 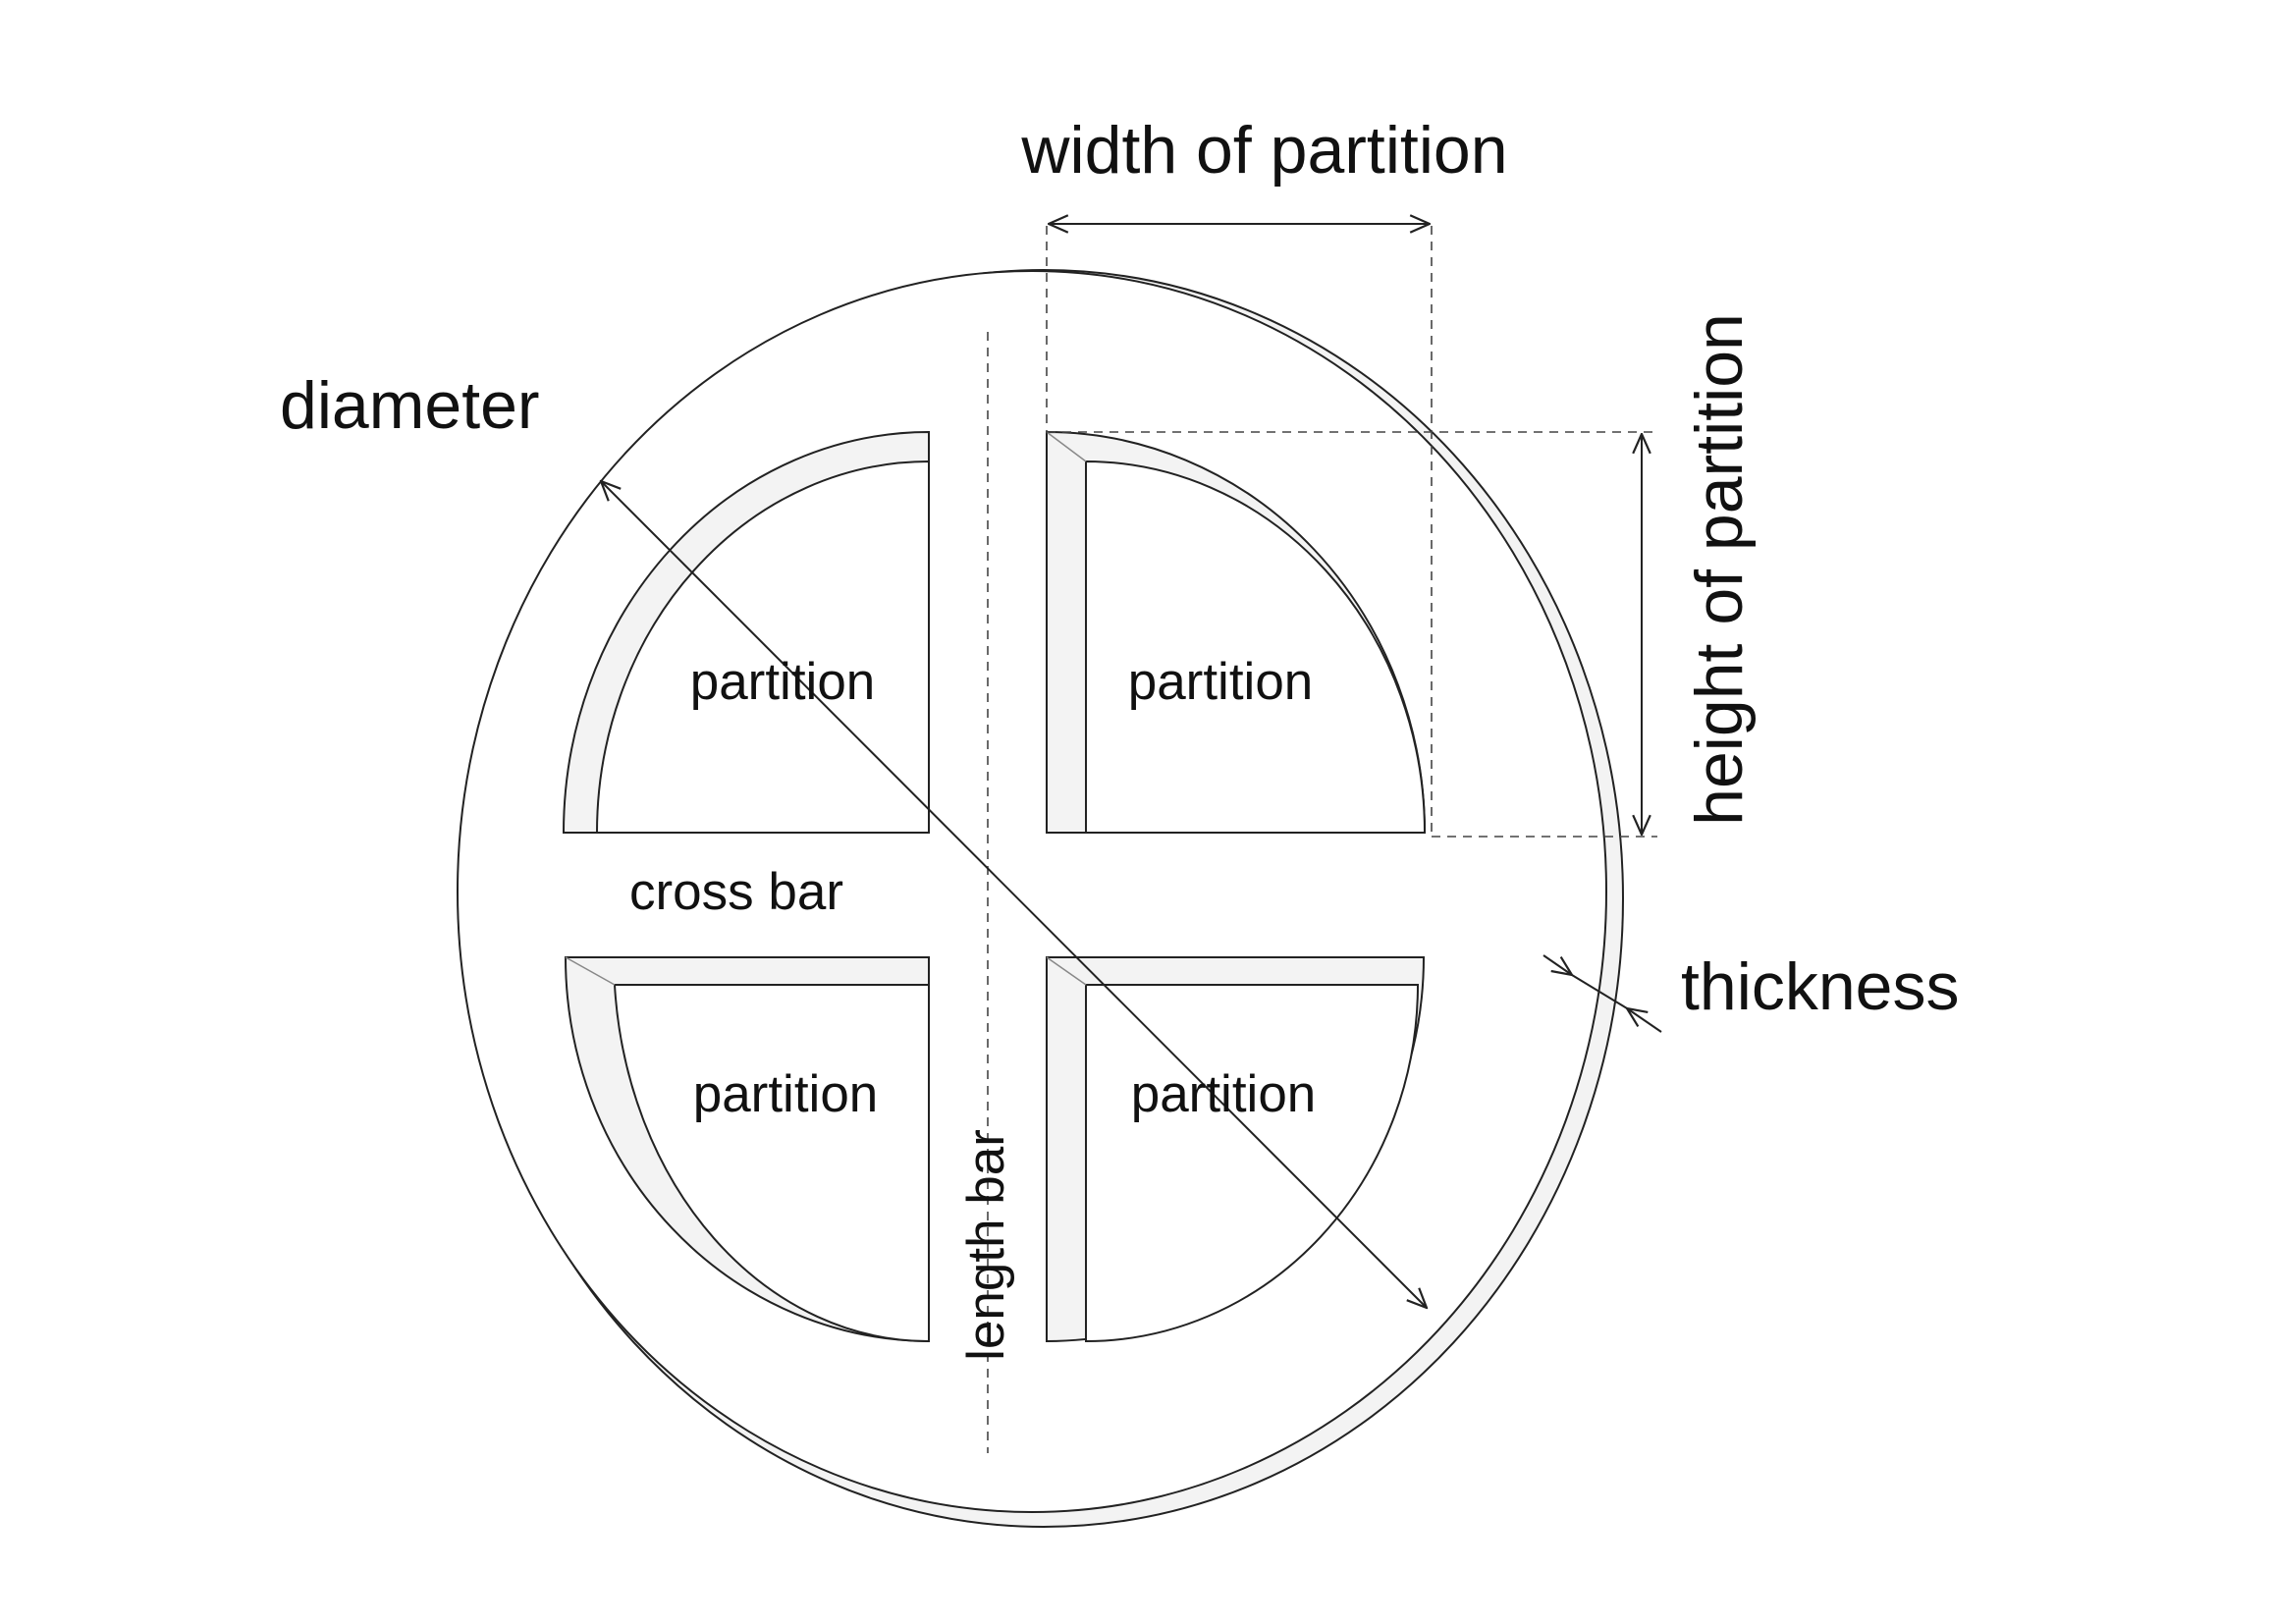 What do you see at coordinates (1719, 569) in the screenshot?
I see `height-of-partition-label: height of partition` at bounding box center [1719, 569].